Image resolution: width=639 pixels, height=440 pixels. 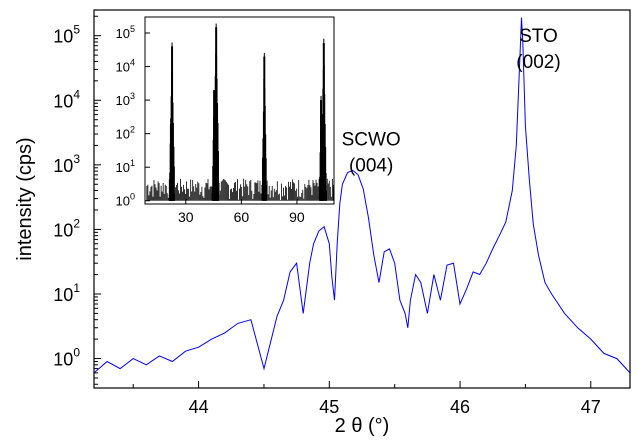 What do you see at coordinates (199, 407) in the screenshot?
I see `x-tick-label: 44` at bounding box center [199, 407].